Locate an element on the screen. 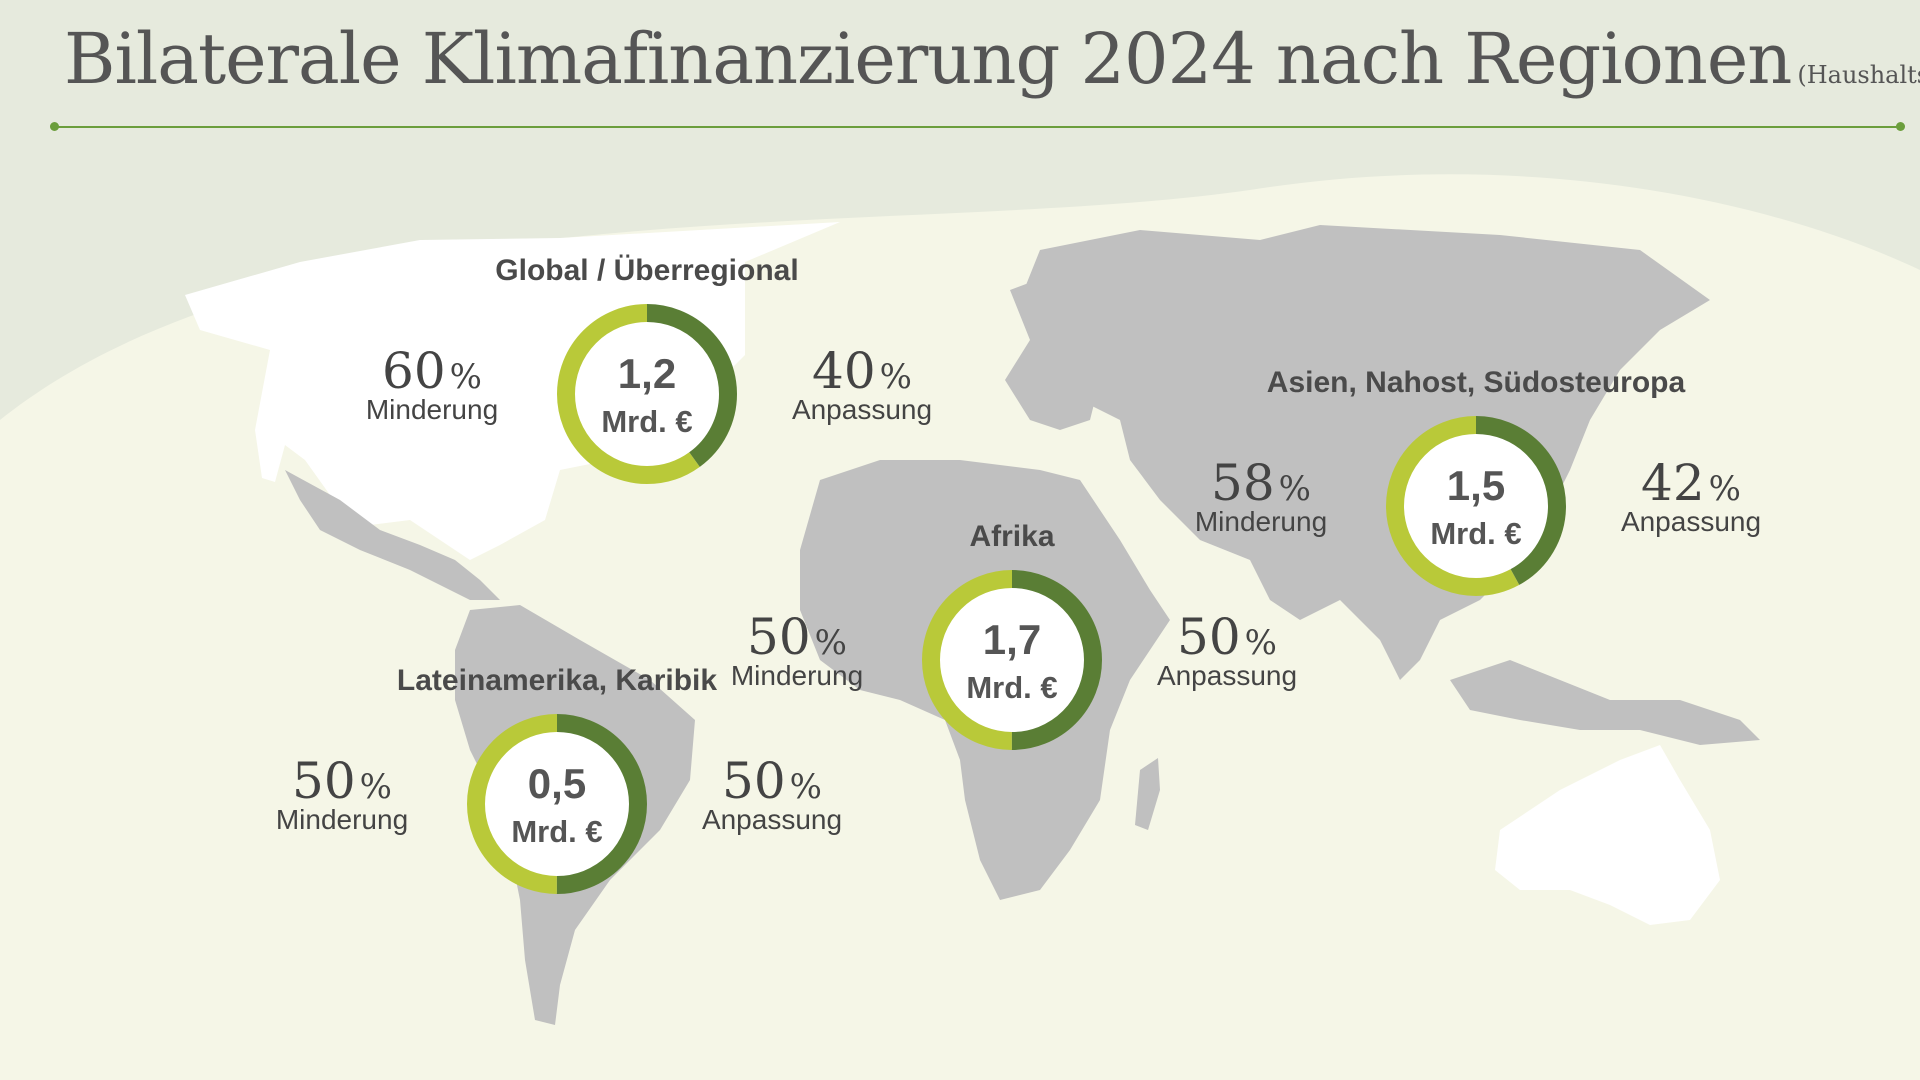 This screenshot has width=1920, height=1080. anpassung-share: 42% Anpassung is located at coordinates (1691, 496).